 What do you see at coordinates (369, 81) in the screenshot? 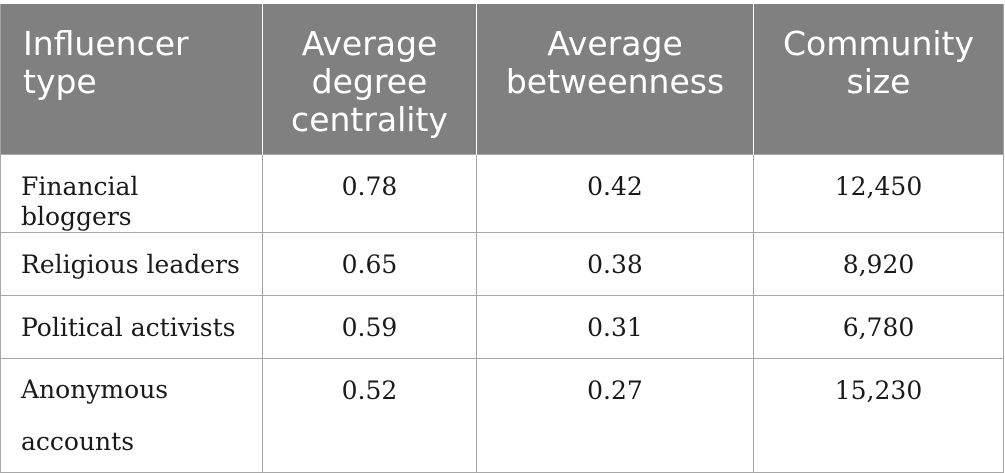
I see `header-text-line: degree` at bounding box center [369, 81].